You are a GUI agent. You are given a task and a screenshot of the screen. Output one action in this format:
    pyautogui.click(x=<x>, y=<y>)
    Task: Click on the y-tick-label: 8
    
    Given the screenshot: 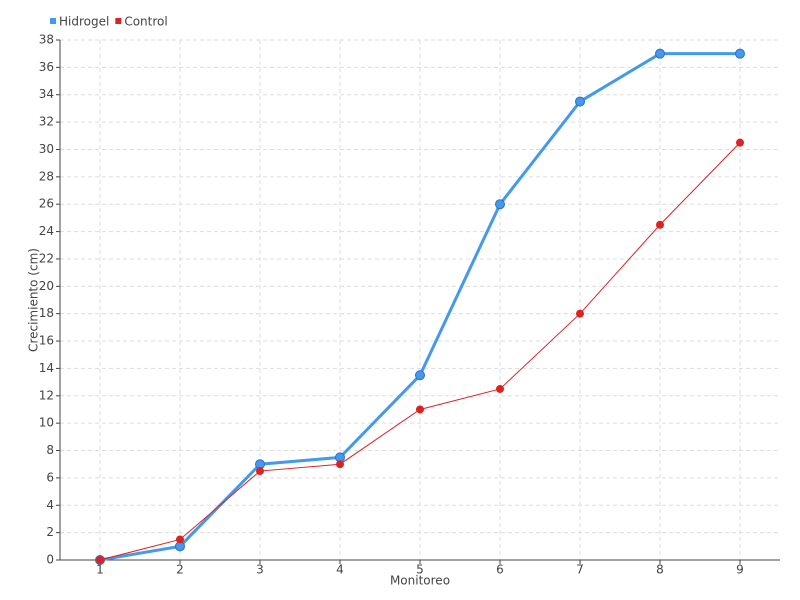 What is the action you would take?
    pyautogui.click(x=50, y=450)
    